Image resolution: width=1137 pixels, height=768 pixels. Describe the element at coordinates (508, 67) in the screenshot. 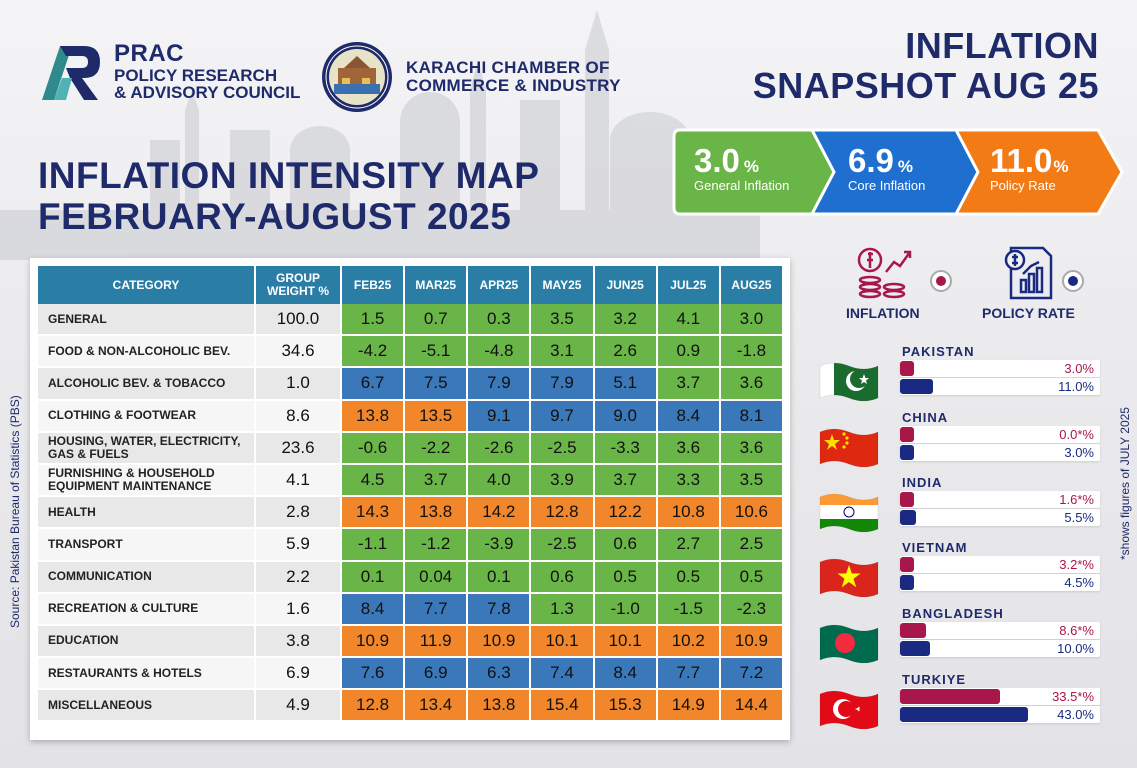

I see `kcci-name-line1: KARACHI CHAMBER OF` at that location.